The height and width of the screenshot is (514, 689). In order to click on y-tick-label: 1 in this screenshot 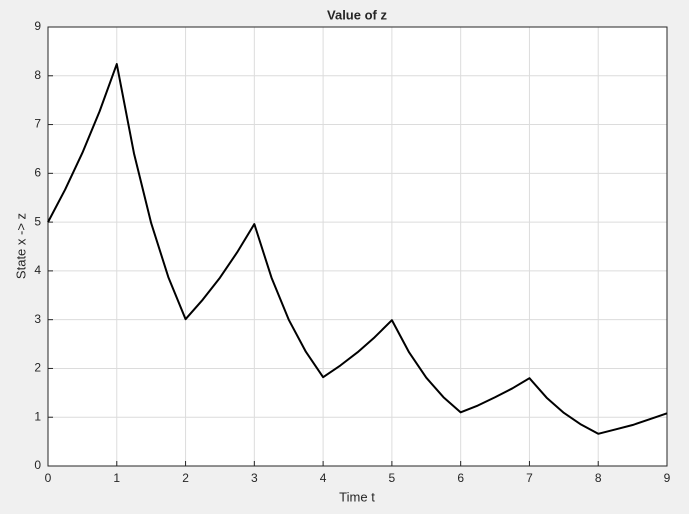, I will do `click(37, 416)`.